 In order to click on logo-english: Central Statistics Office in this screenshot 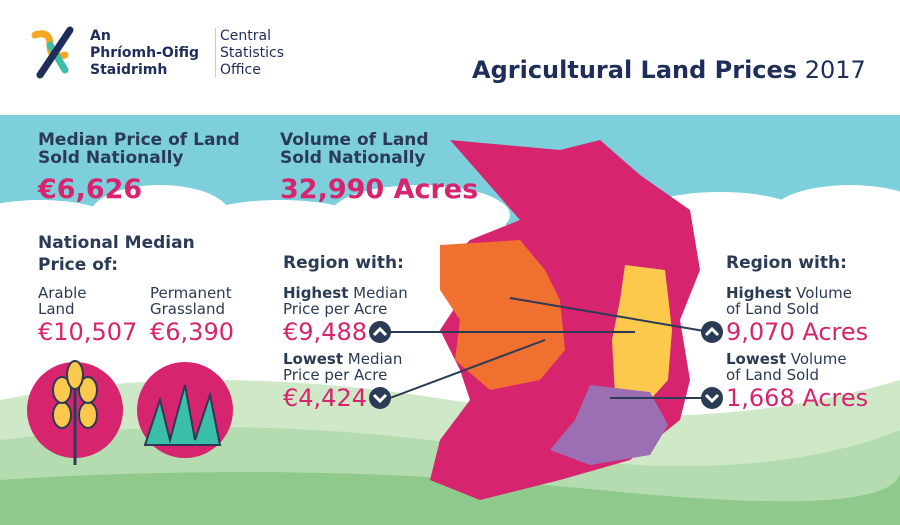, I will do `click(249, 53)`.